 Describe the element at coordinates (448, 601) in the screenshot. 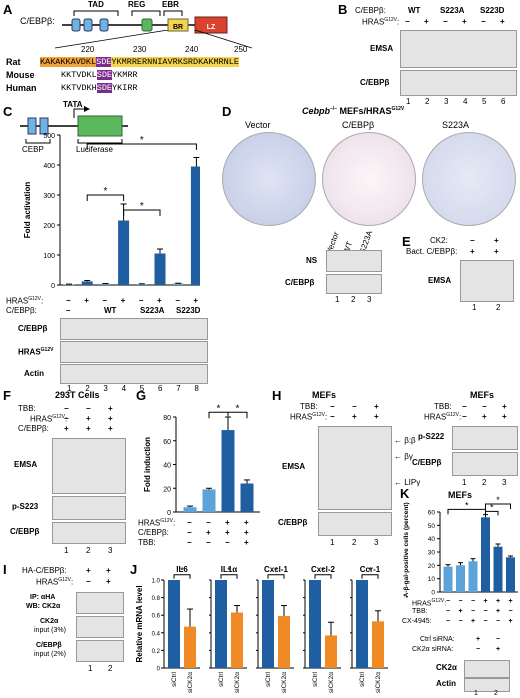

I see `panel-k-val-1-1: −` at that location.